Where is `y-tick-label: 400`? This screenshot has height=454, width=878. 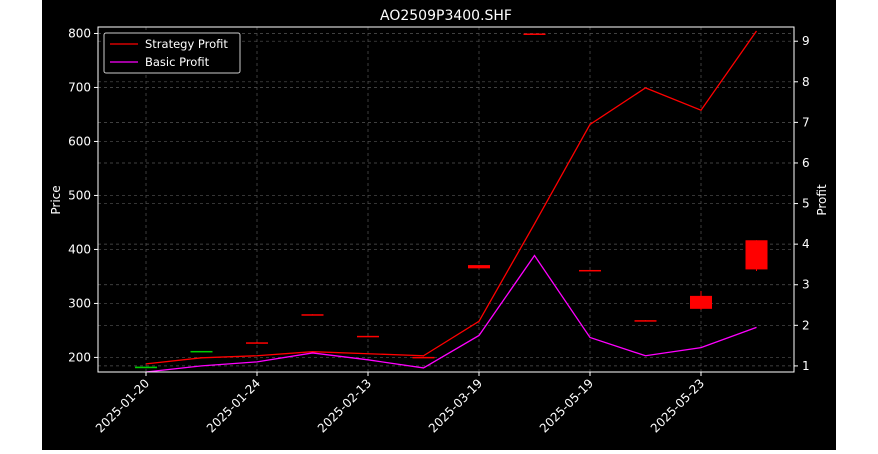
y-tick-label: 400 is located at coordinates (79, 249).